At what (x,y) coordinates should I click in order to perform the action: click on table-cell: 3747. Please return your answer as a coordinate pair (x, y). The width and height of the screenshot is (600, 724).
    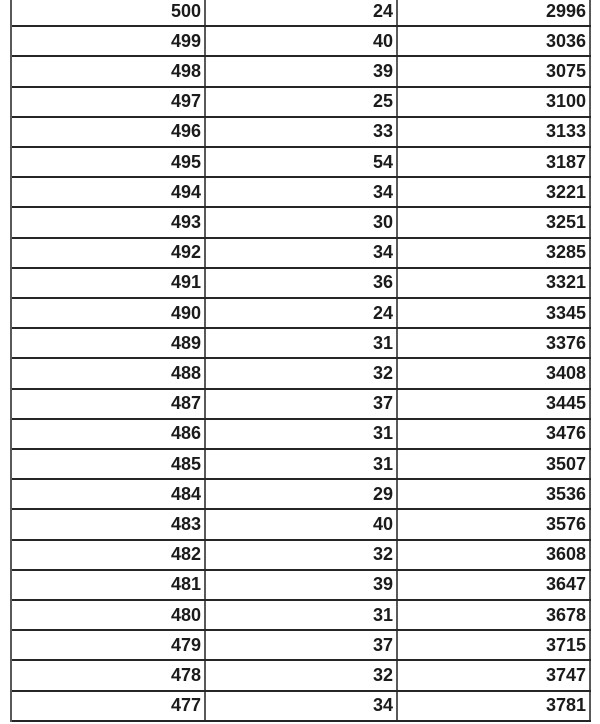
    Looking at the image, I should click on (494, 675).